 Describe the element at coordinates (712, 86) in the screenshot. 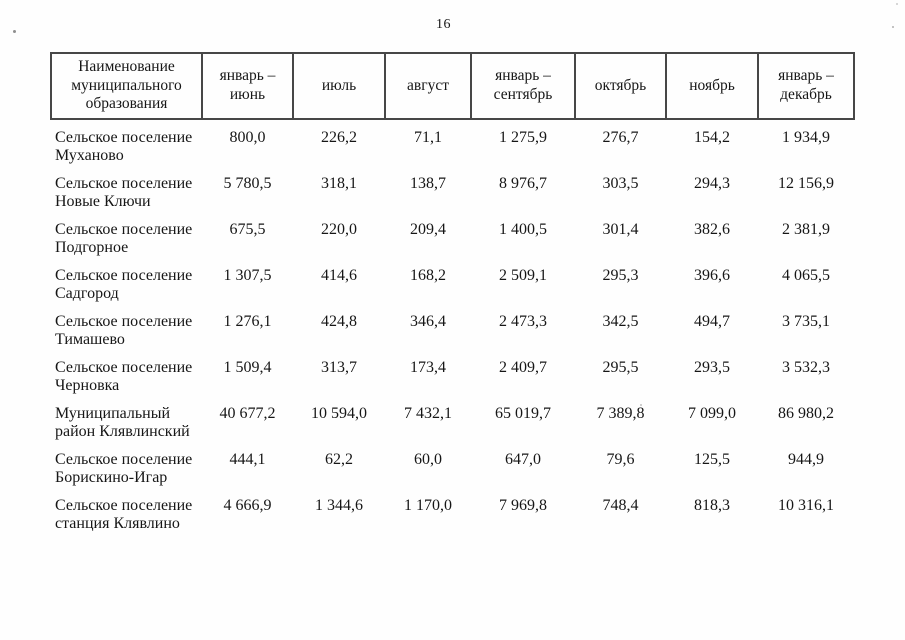

I see `column-header-nov: ноябрь` at that location.